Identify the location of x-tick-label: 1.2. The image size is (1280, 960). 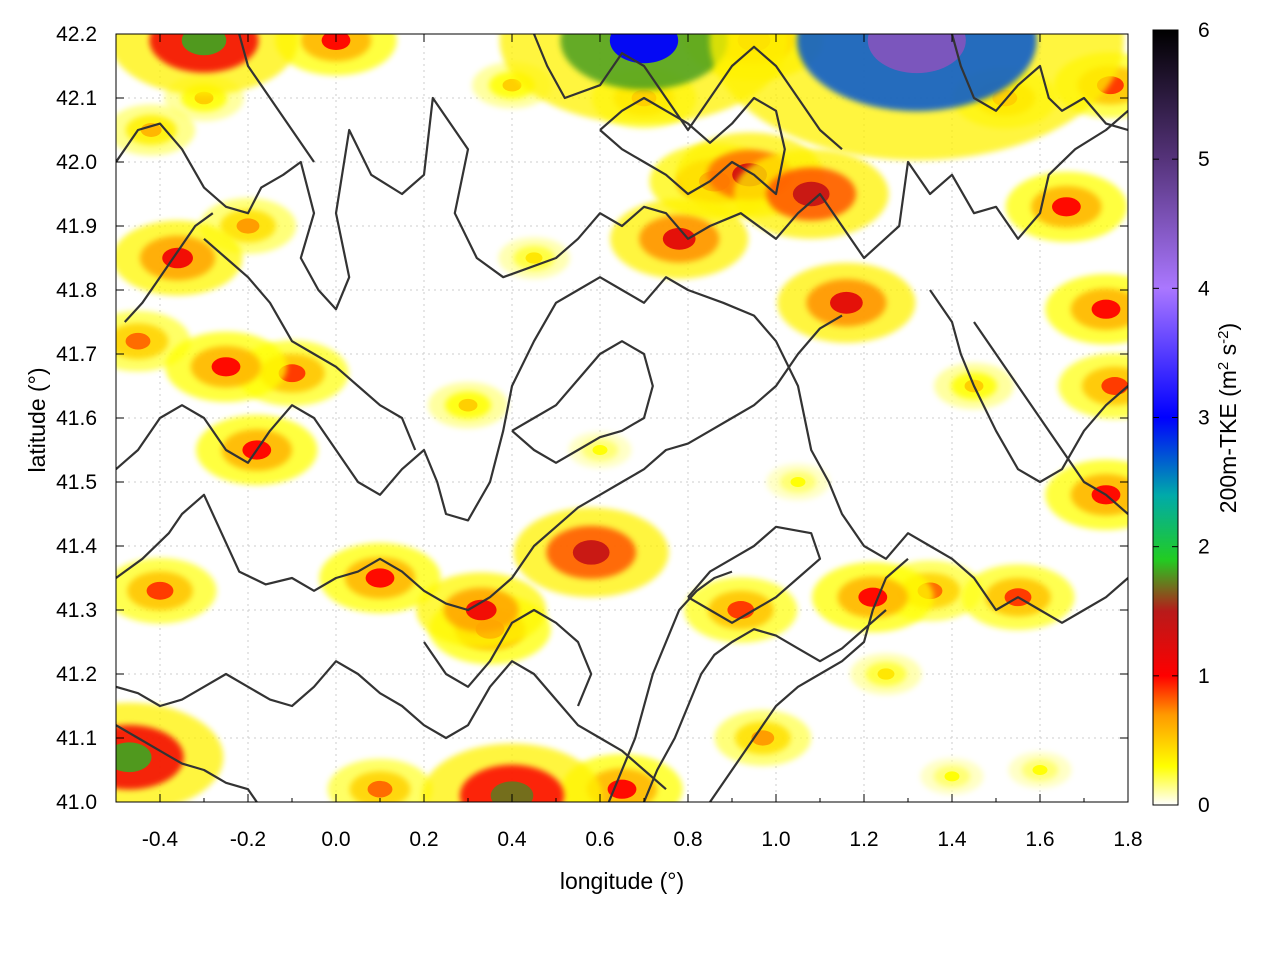
(863, 839).